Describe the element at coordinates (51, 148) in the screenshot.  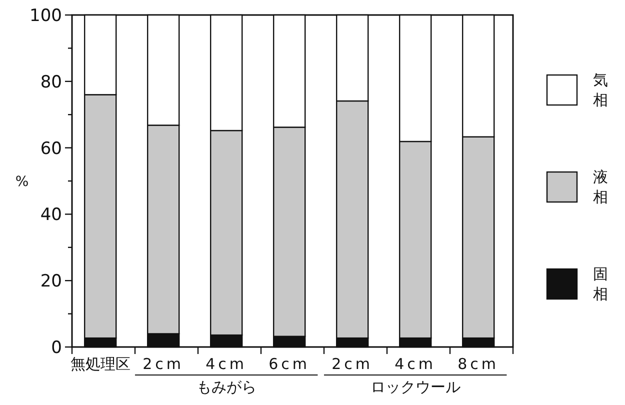
I see `y-tick-label: 60` at that location.